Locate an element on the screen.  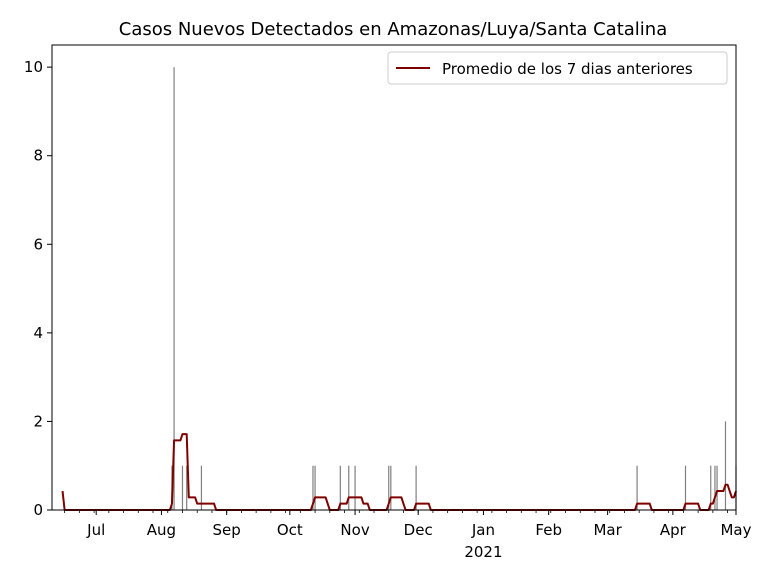
x-tick-label: Jul is located at coordinates (95, 530).